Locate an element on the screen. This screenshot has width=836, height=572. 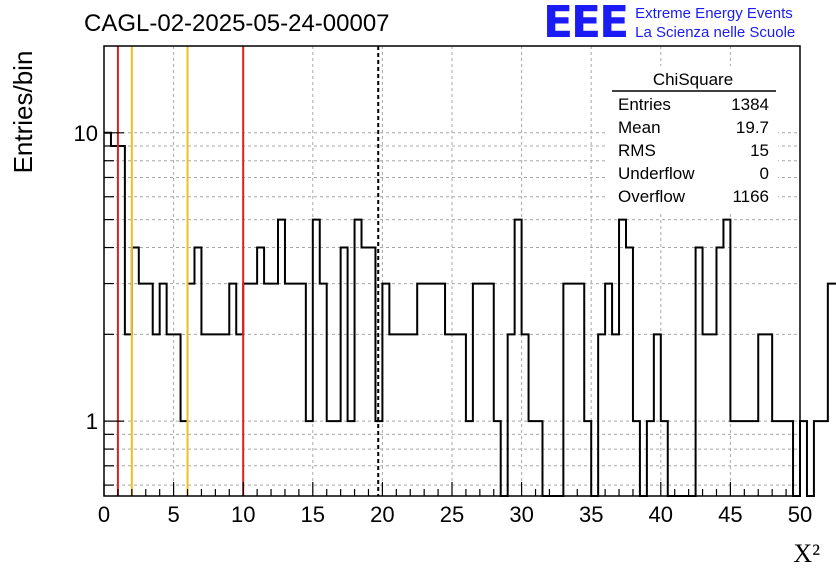
y-tick-label: 10 is located at coordinates (86, 133).